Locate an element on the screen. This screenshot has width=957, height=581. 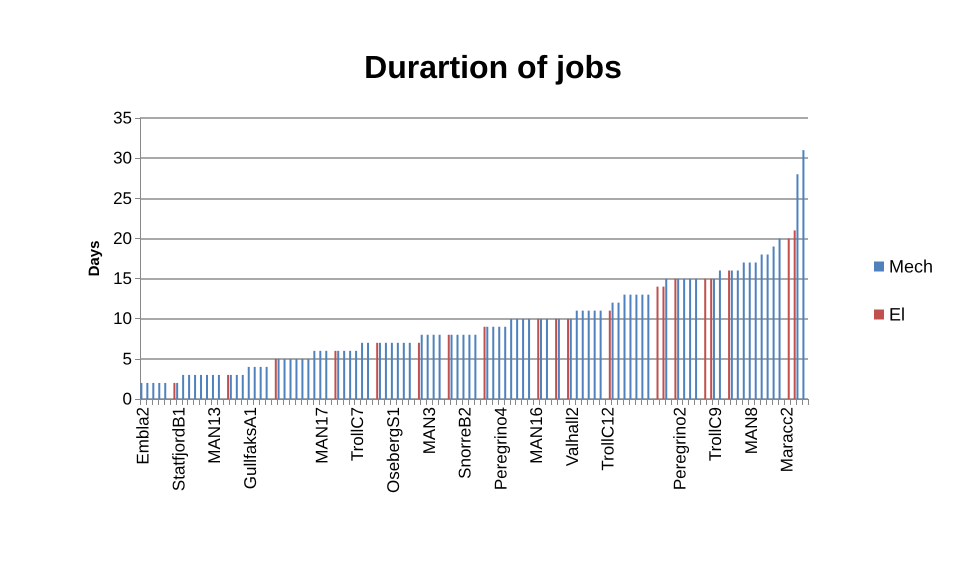
x-tick-label: Valhall2 is located at coordinates (572, 436).